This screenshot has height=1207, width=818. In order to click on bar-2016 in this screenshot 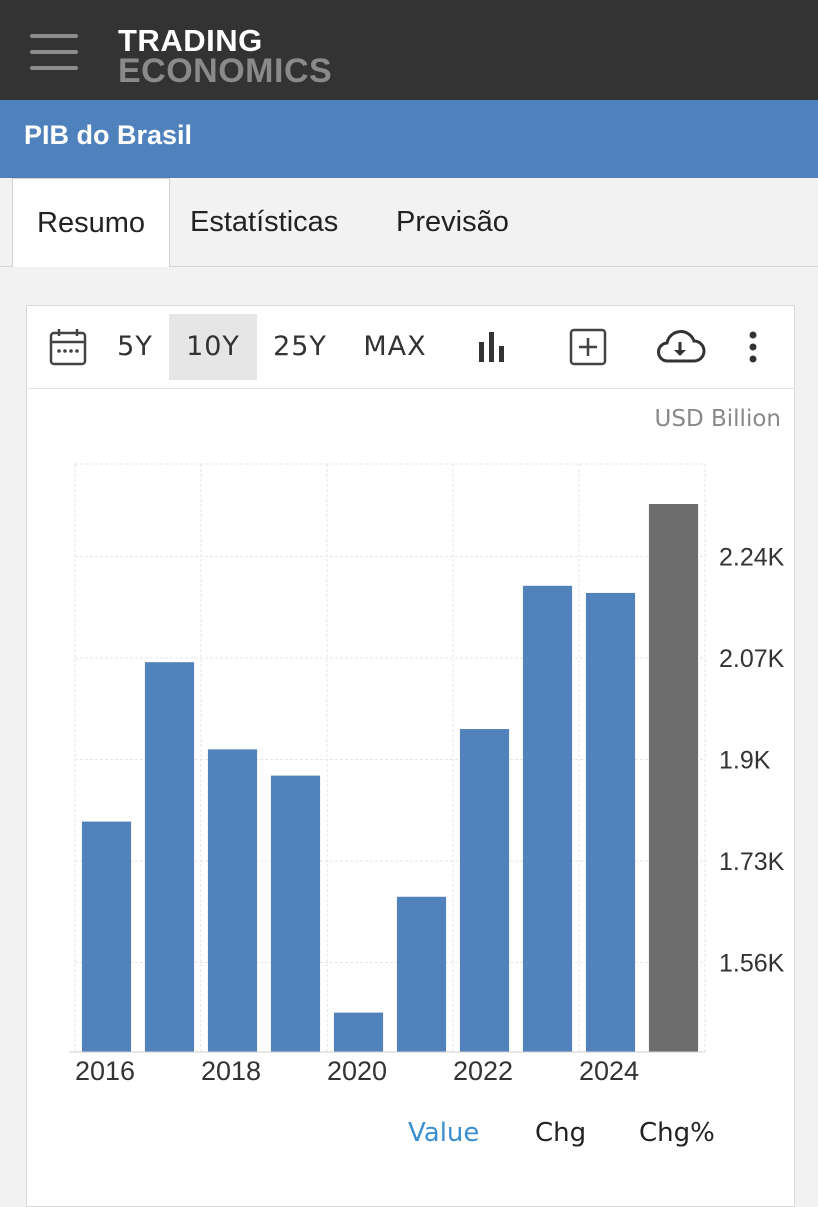, I will do `click(106, 936)`.